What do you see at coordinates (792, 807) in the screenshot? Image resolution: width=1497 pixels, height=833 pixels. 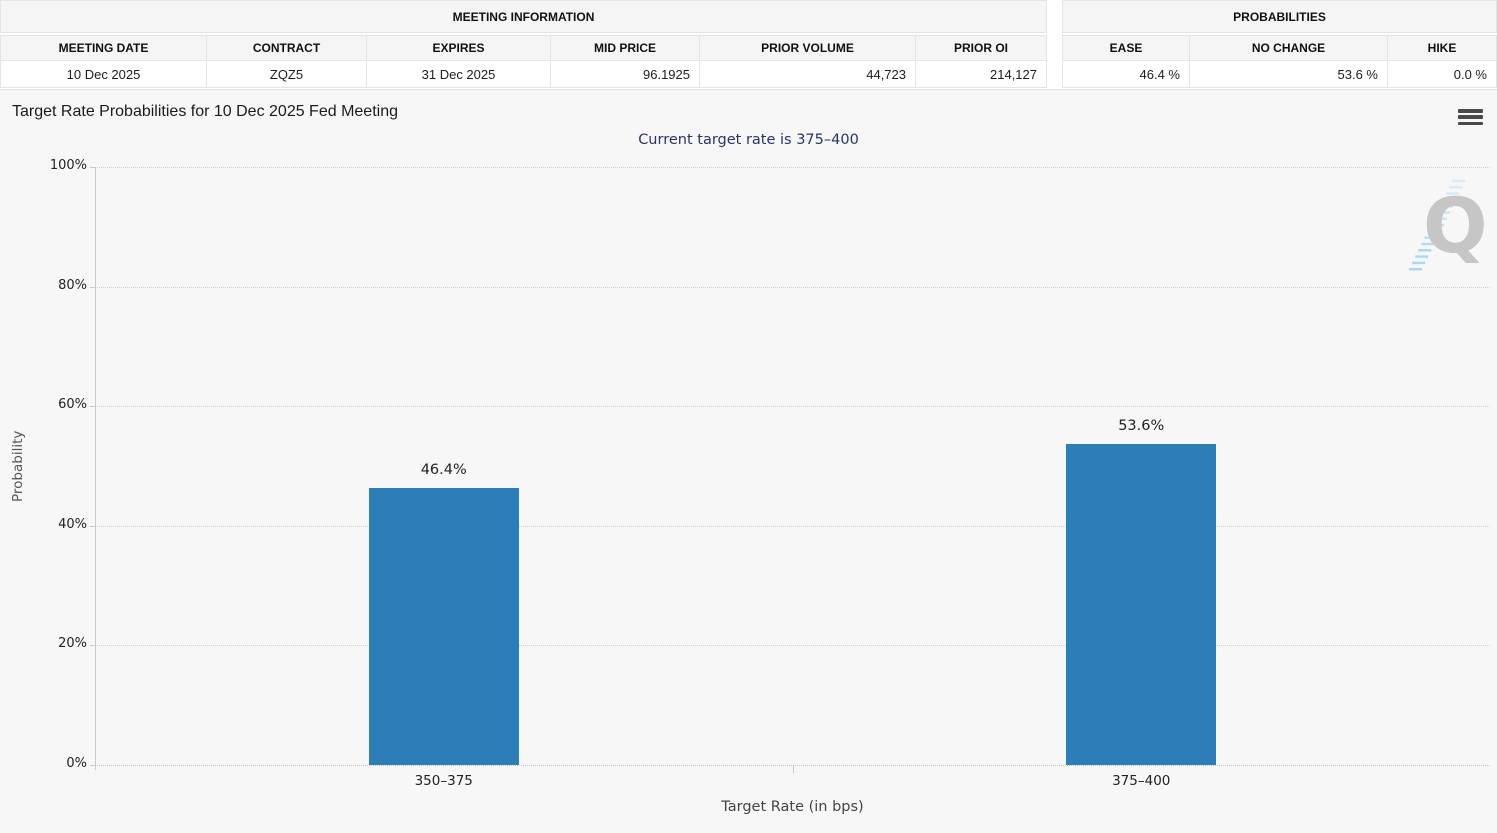 I see `x-axis-title: Target Rate (in bps)` at bounding box center [792, 807].